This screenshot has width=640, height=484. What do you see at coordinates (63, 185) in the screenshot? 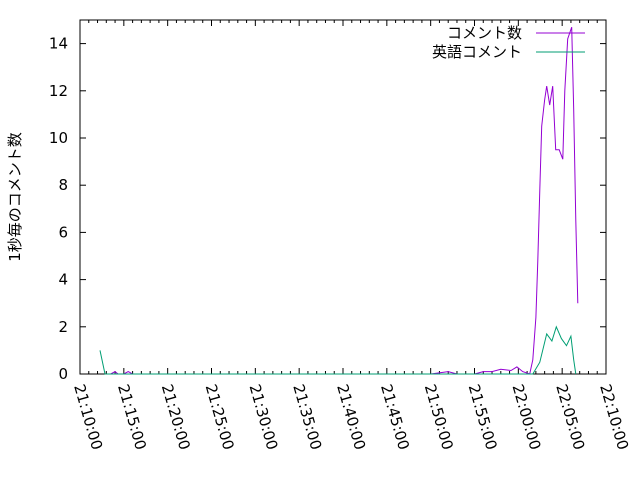
I see `y-tick-label: 8` at bounding box center [63, 185].